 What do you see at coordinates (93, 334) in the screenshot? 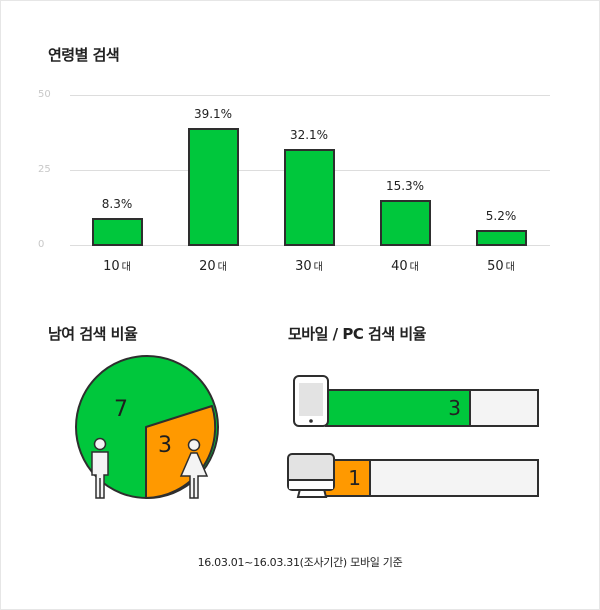
I see `gender-chart-title: 남여 검색 비율` at bounding box center [93, 334].